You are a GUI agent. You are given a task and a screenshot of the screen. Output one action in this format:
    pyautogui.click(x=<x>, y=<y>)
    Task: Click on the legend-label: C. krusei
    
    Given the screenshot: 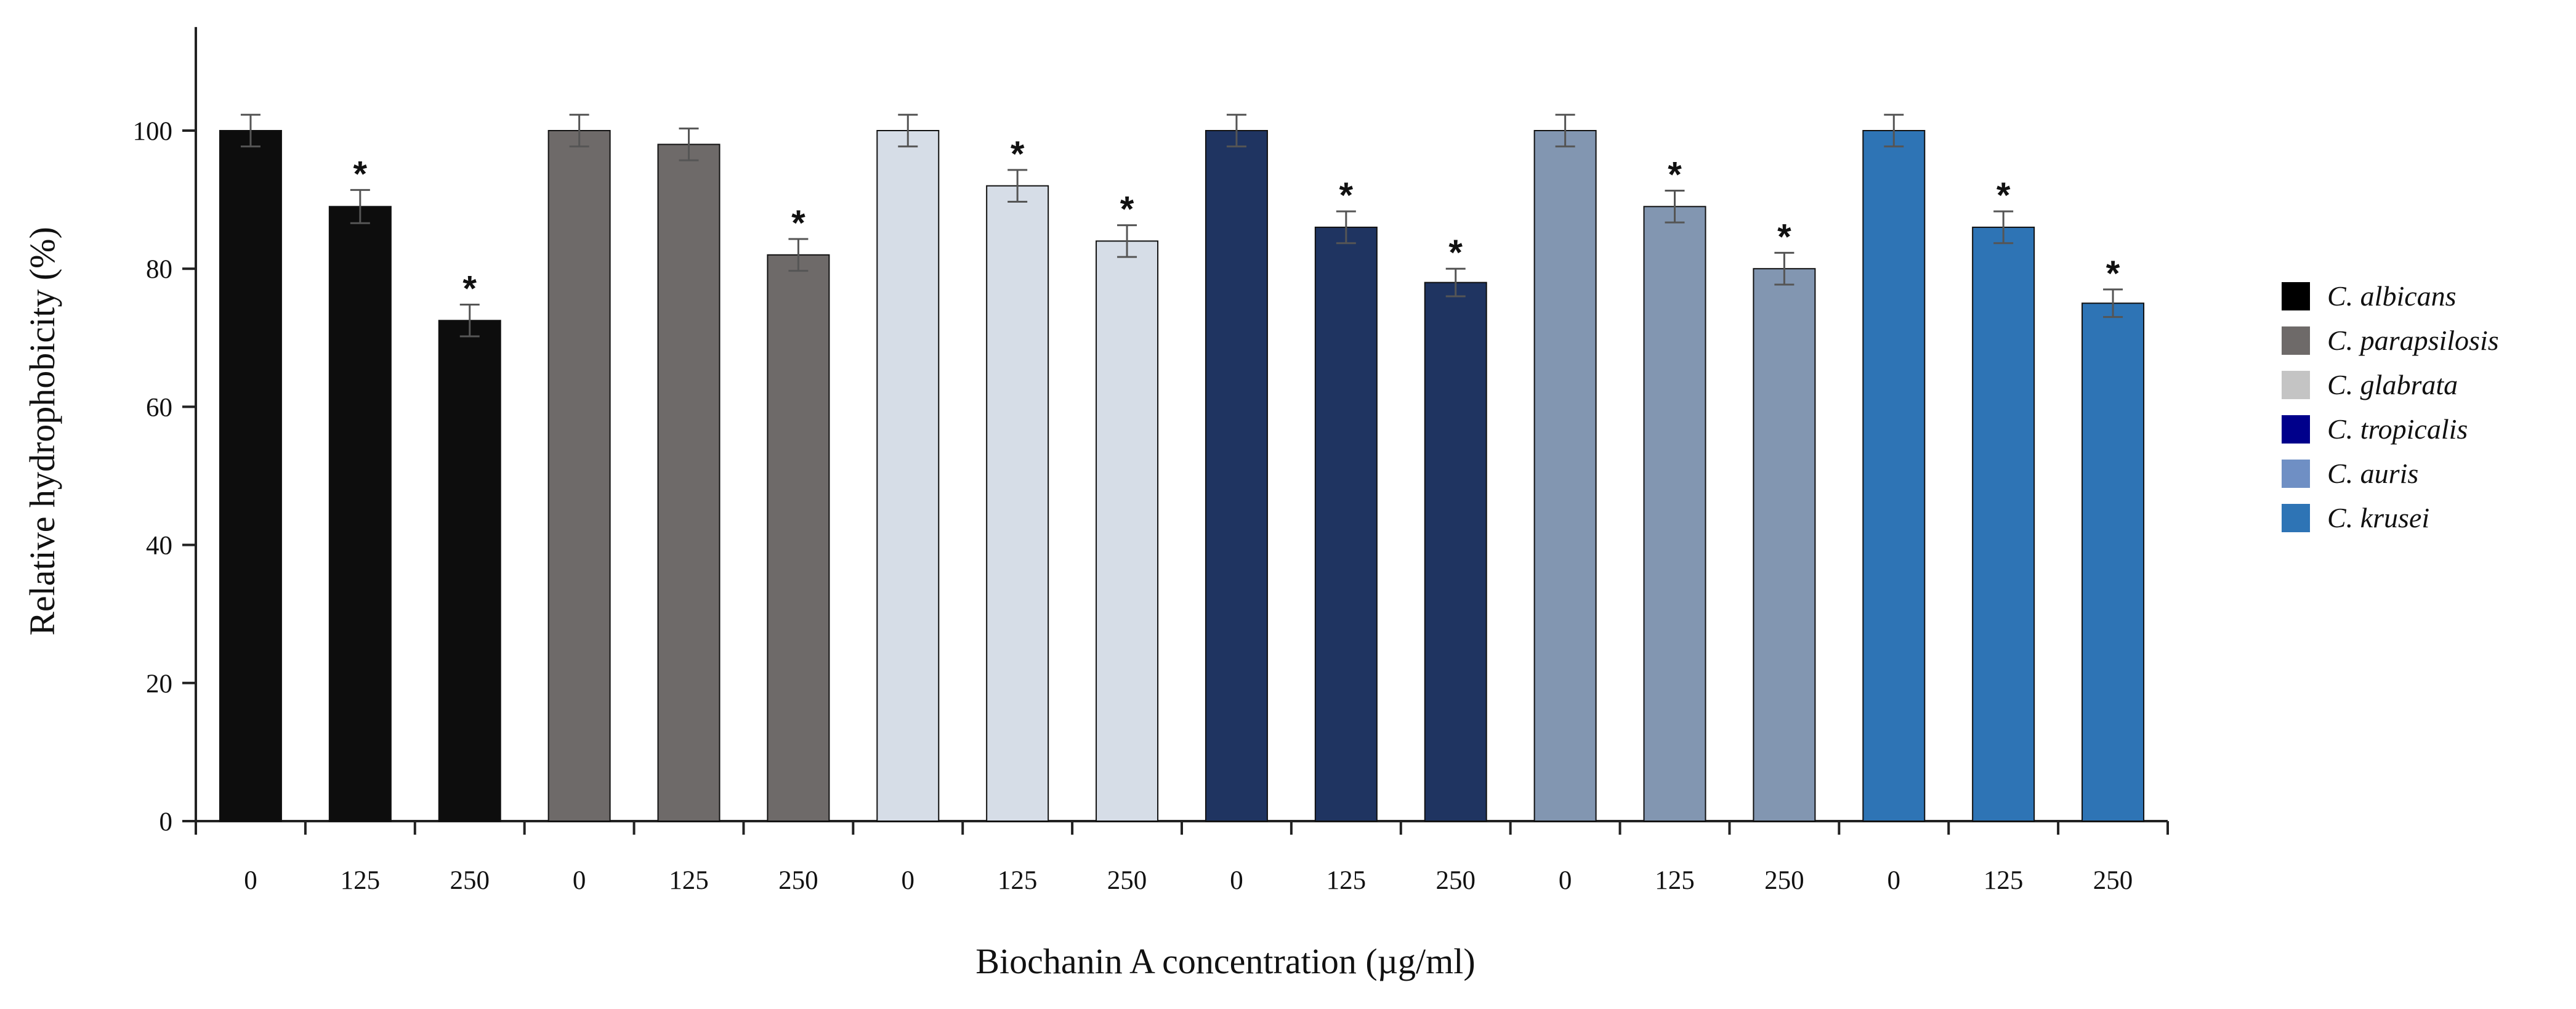 What is the action you would take?
    pyautogui.click(x=2378, y=517)
    